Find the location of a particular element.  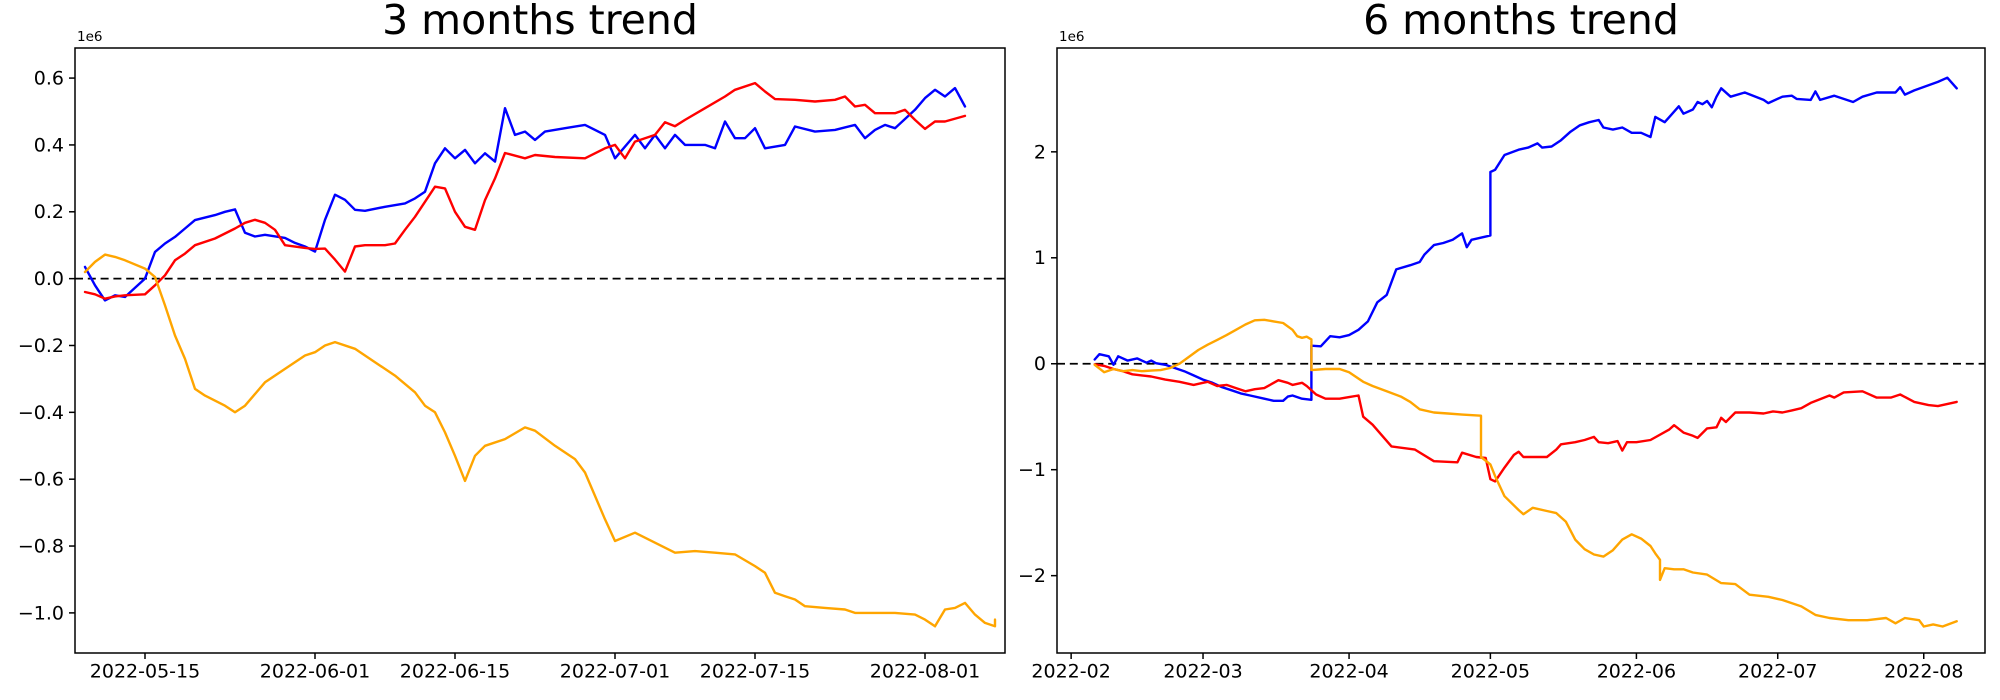

y-tick-label: 0.2 is located at coordinates (49, 212).